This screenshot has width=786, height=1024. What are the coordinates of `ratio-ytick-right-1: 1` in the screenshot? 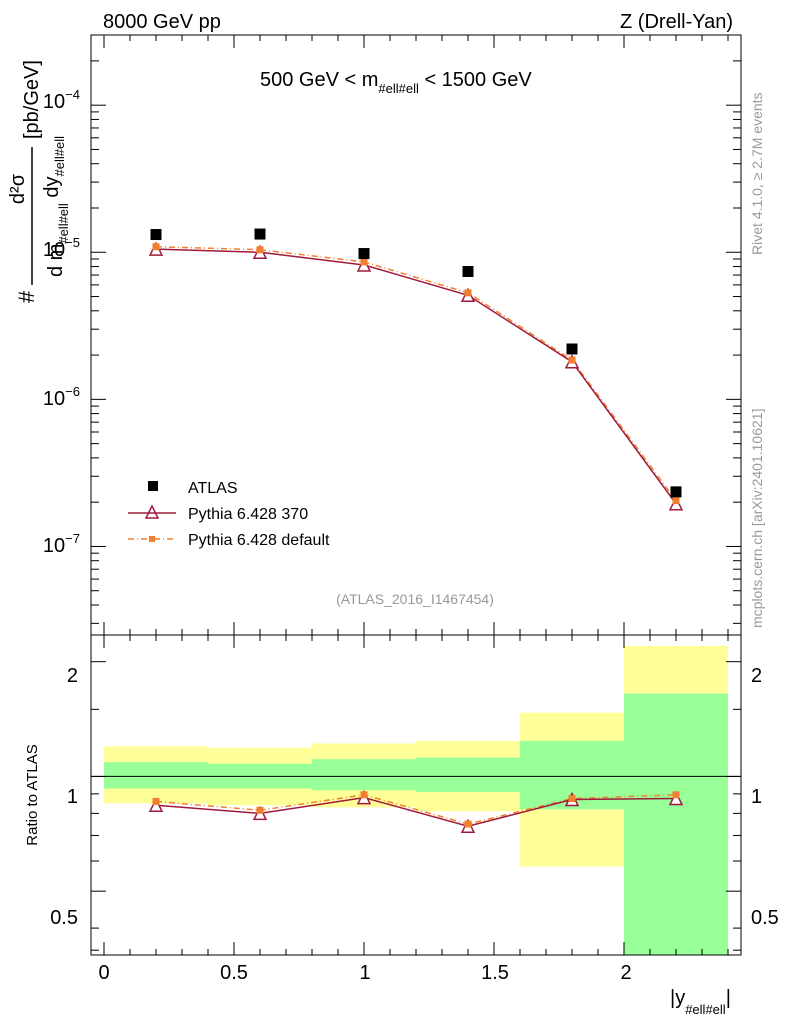 It's located at (756, 797).